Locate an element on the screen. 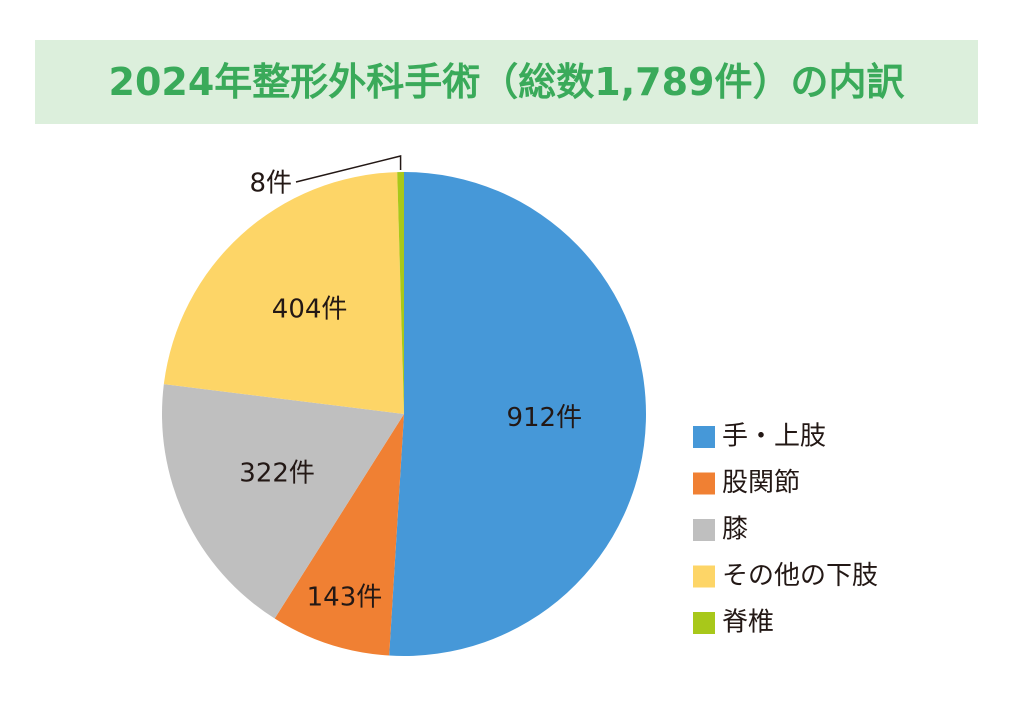  legend-label: 脊椎 is located at coordinates (748, 623).